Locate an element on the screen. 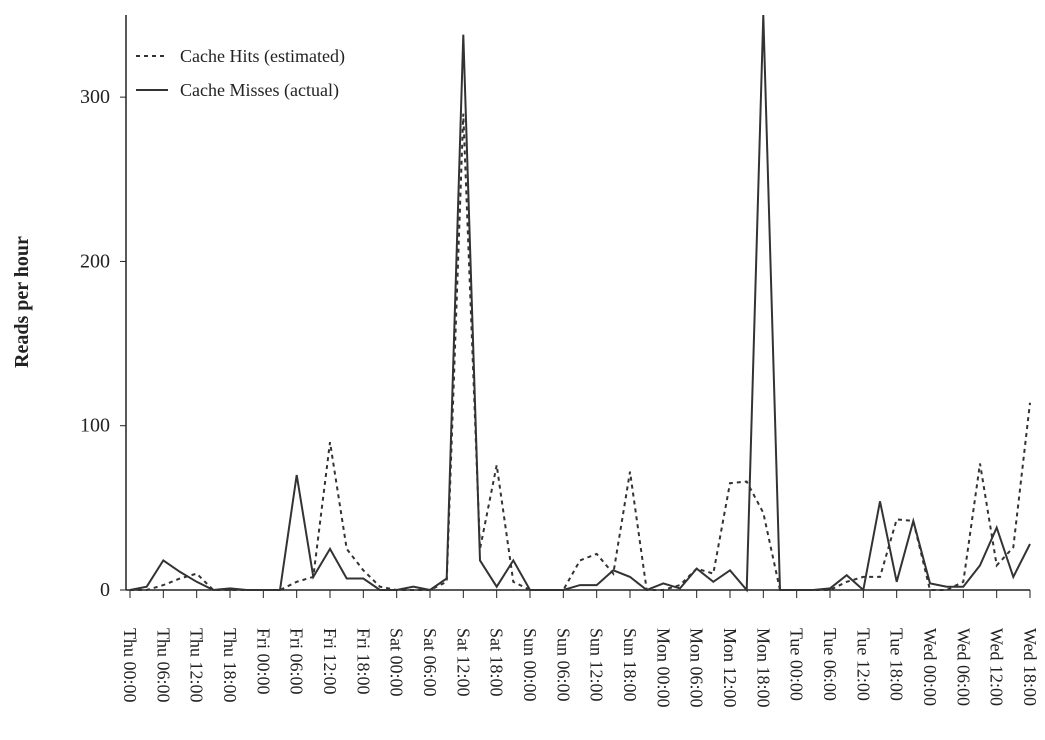 This screenshot has height=740, width=1045. x-tick-label: Mon 00:00 is located at coordinates (663, 668).